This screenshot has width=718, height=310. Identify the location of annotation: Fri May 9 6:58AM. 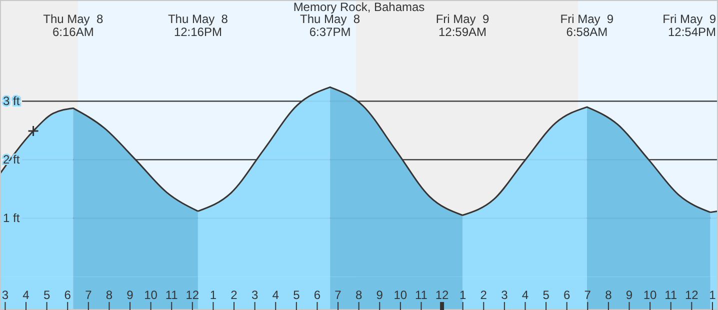
(587, 25).